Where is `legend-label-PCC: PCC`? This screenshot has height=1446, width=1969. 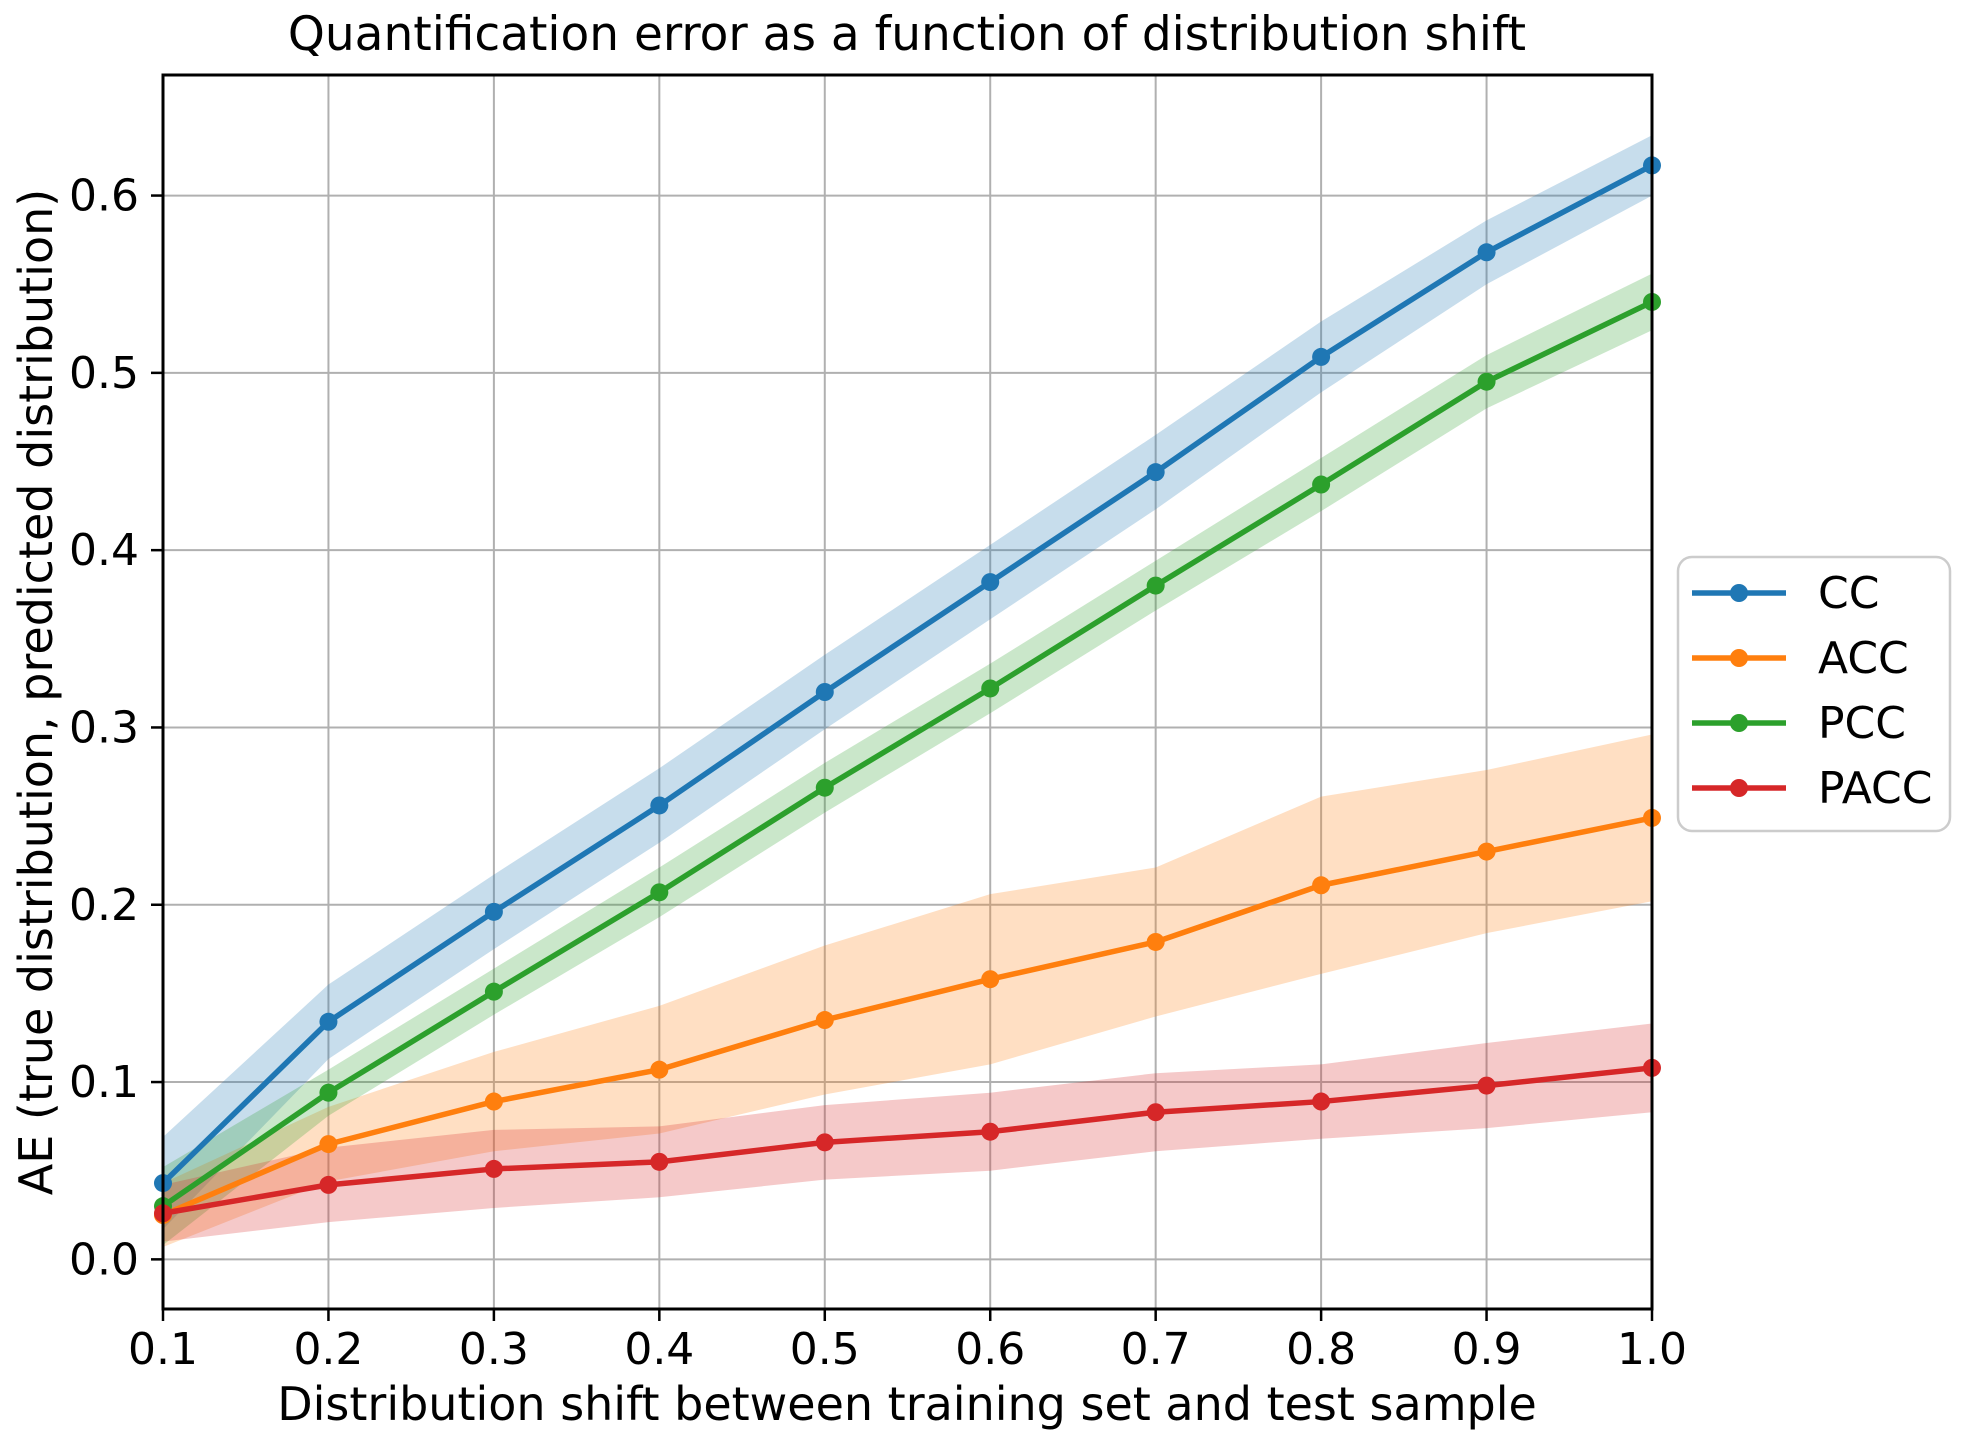
legend-label-PCC: PCC is located at coordinates (1862, 723).